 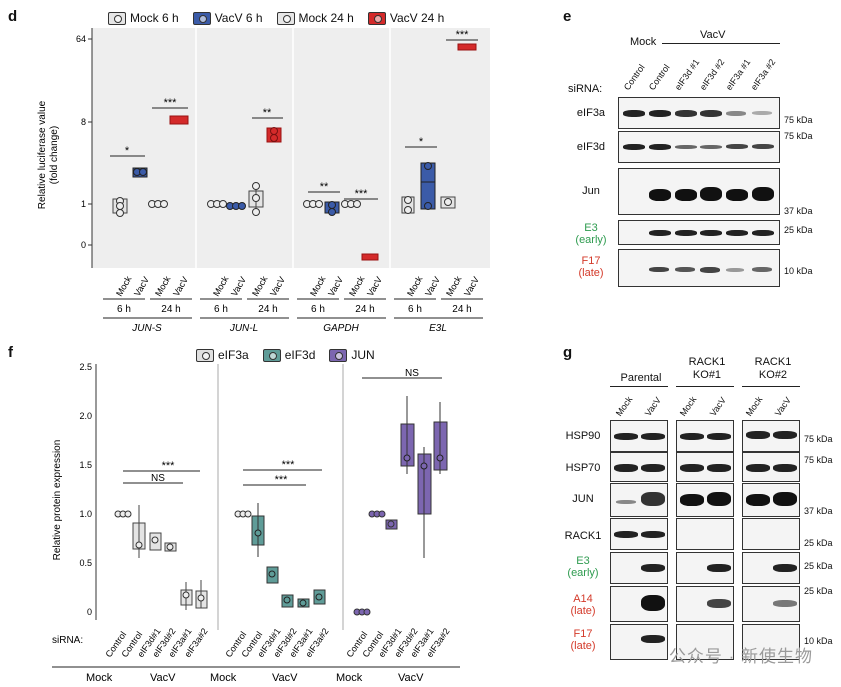 I want to click on group-e3l: * ***, so click(x=439, y=121).